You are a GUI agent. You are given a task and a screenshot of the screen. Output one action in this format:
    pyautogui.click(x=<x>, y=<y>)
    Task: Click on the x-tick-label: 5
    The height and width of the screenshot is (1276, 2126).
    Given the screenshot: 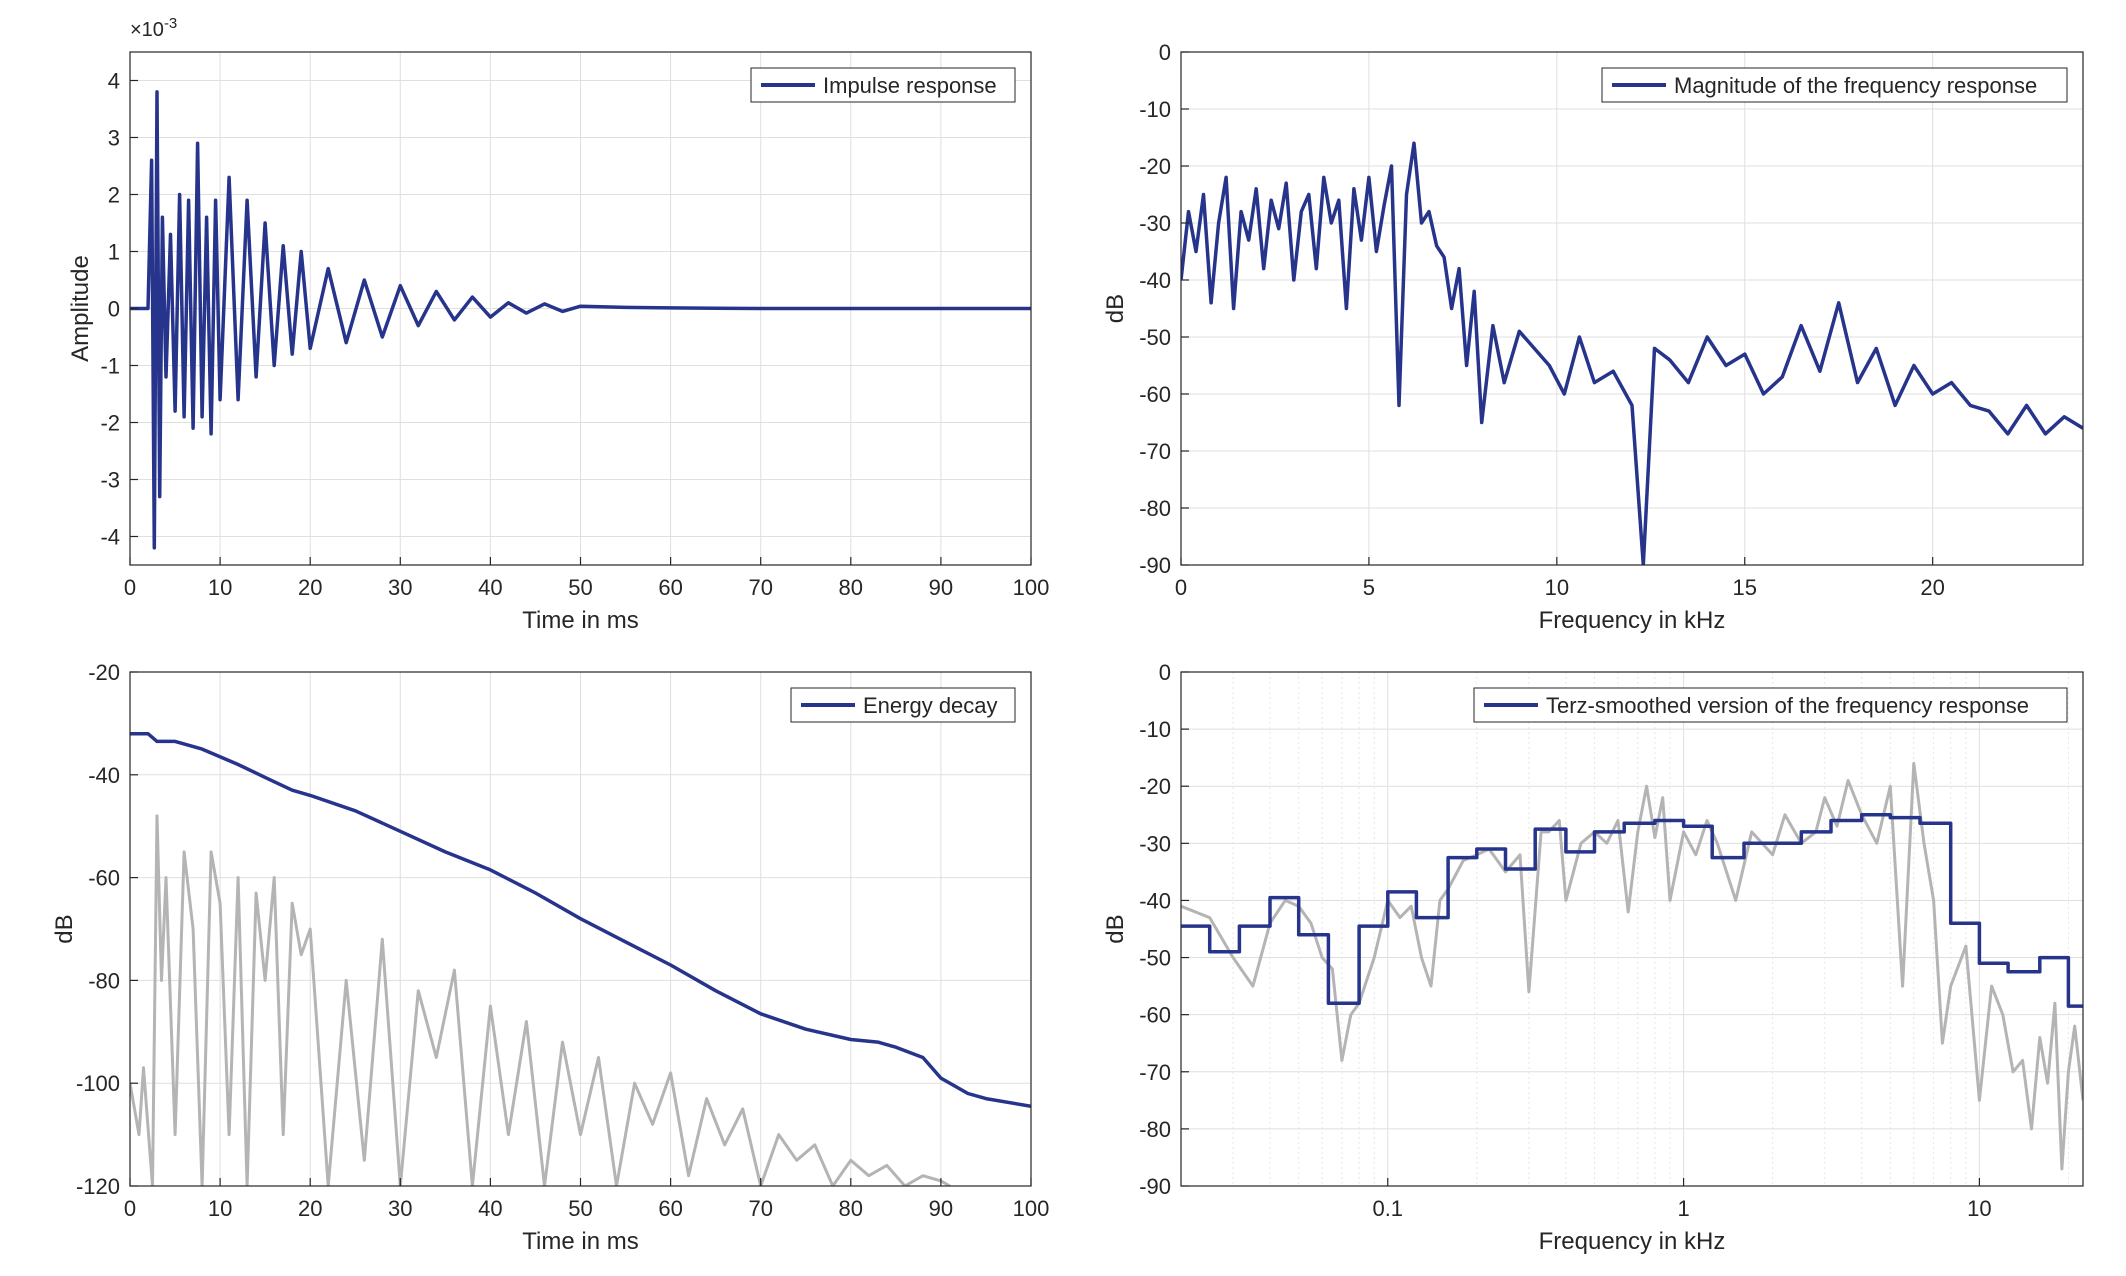 What is the action you would take?
    pyautogui.click(x=1369, y=587)
    